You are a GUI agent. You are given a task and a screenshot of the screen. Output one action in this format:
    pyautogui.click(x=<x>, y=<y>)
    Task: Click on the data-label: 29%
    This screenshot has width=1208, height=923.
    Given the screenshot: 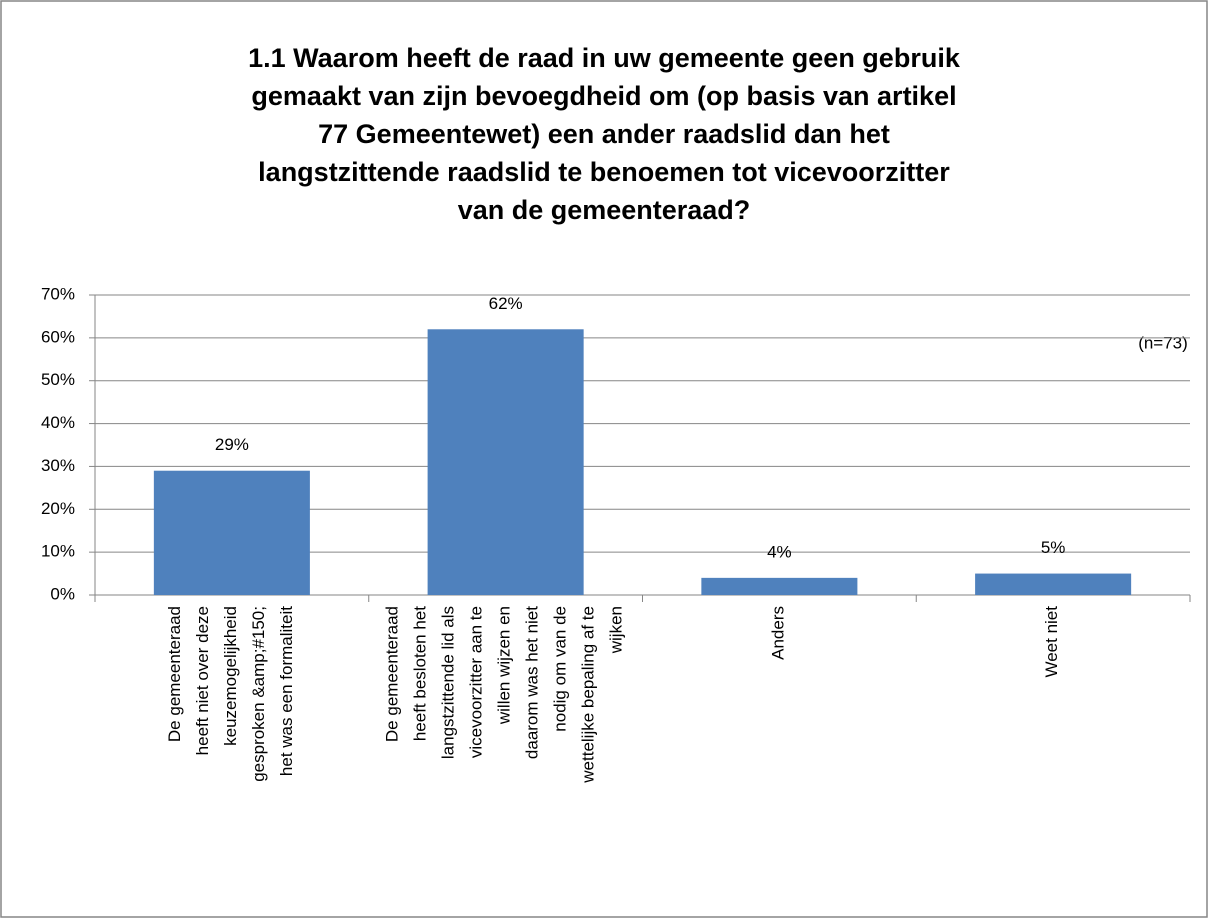 What is the action you would take?
    pyautogui.click(x=232, y=444)
    